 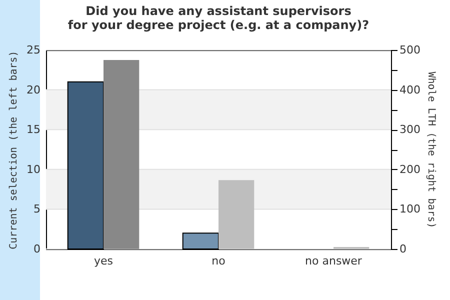 I want to click on y-tick-label: 10, so click(x=33, y=169).